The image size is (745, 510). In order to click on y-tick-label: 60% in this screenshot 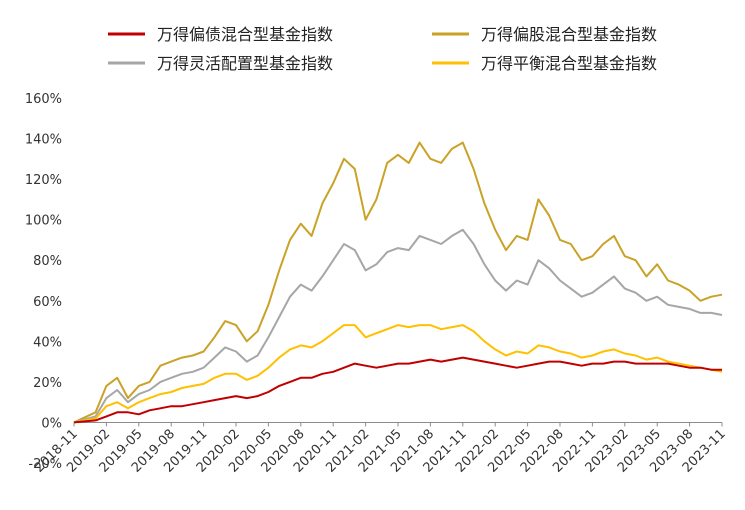, I will do `click(47, 302)`.